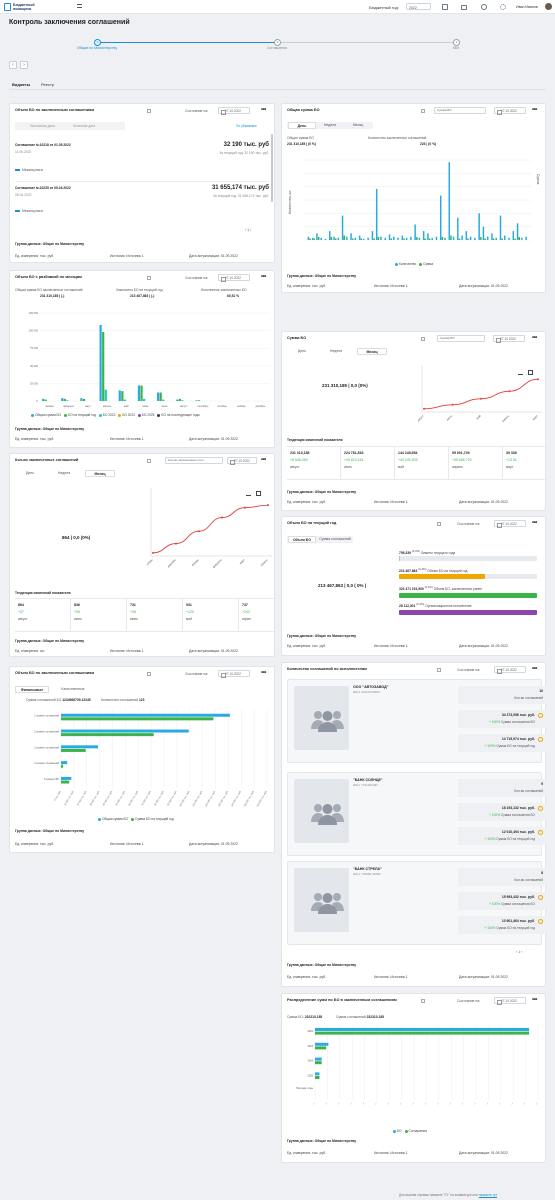  Describe the element at coordinates (194, 460) in the screenshot. I see `metric-select: Кол-во заключенных согл.` at that location.